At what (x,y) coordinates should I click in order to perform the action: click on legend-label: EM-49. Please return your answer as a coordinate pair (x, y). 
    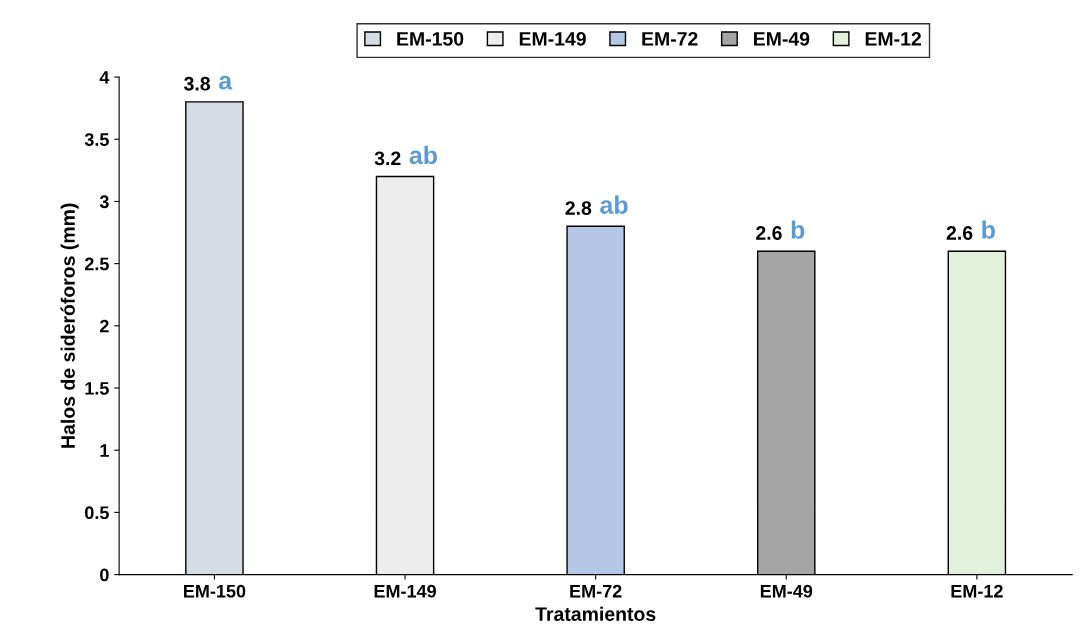
    Looking at the image, I should click on (782, 38).